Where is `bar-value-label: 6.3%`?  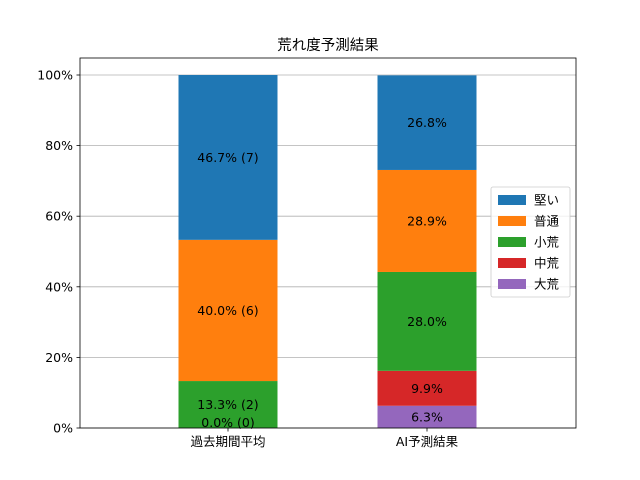
bar-value-label: 6.3% is located at coordinates (427, 416).